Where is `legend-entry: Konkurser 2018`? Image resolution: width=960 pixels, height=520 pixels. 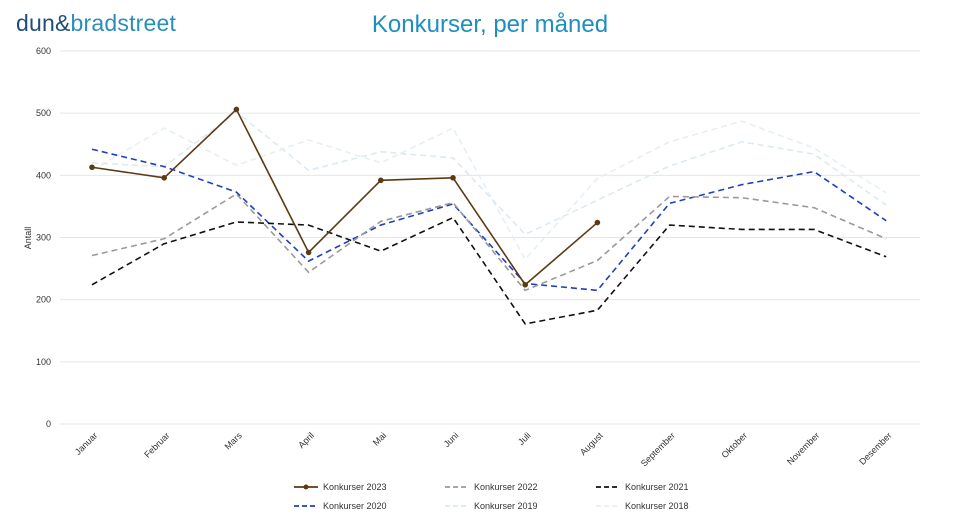 legend-entry: Konkurser 2018 is located at coordinates (657, 506).